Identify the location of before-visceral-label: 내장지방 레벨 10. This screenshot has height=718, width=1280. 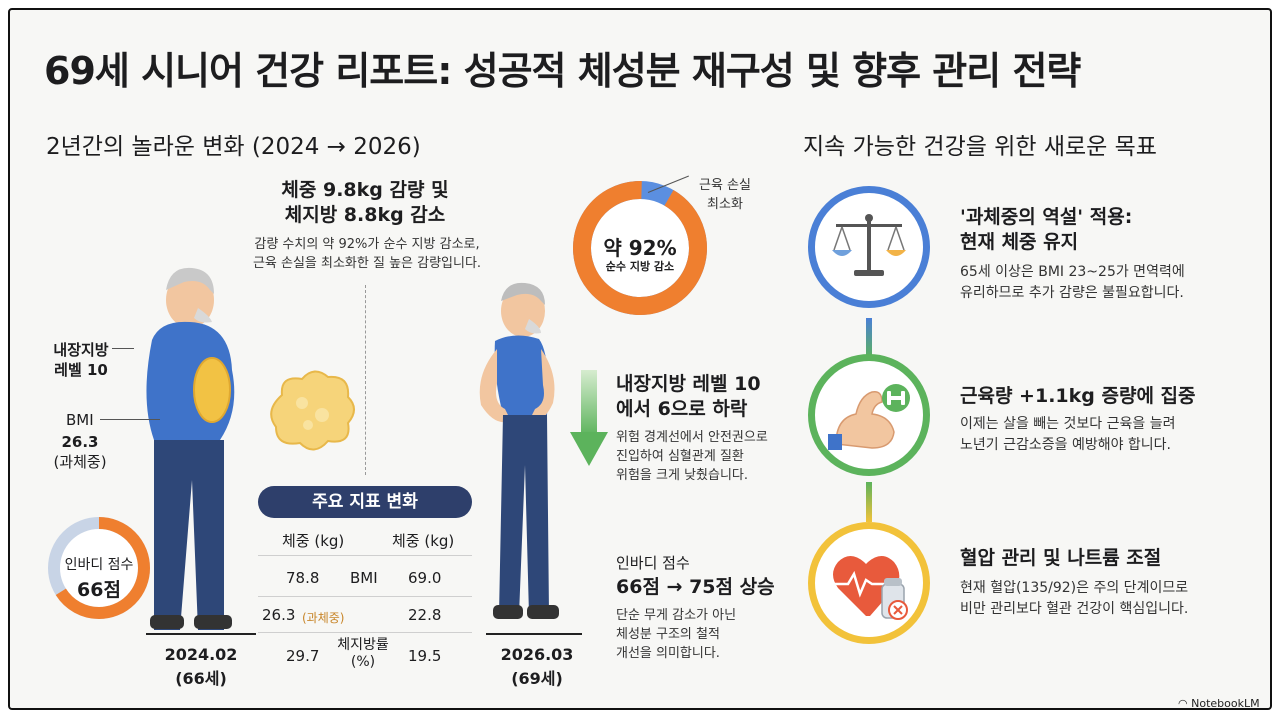
(81, 360).